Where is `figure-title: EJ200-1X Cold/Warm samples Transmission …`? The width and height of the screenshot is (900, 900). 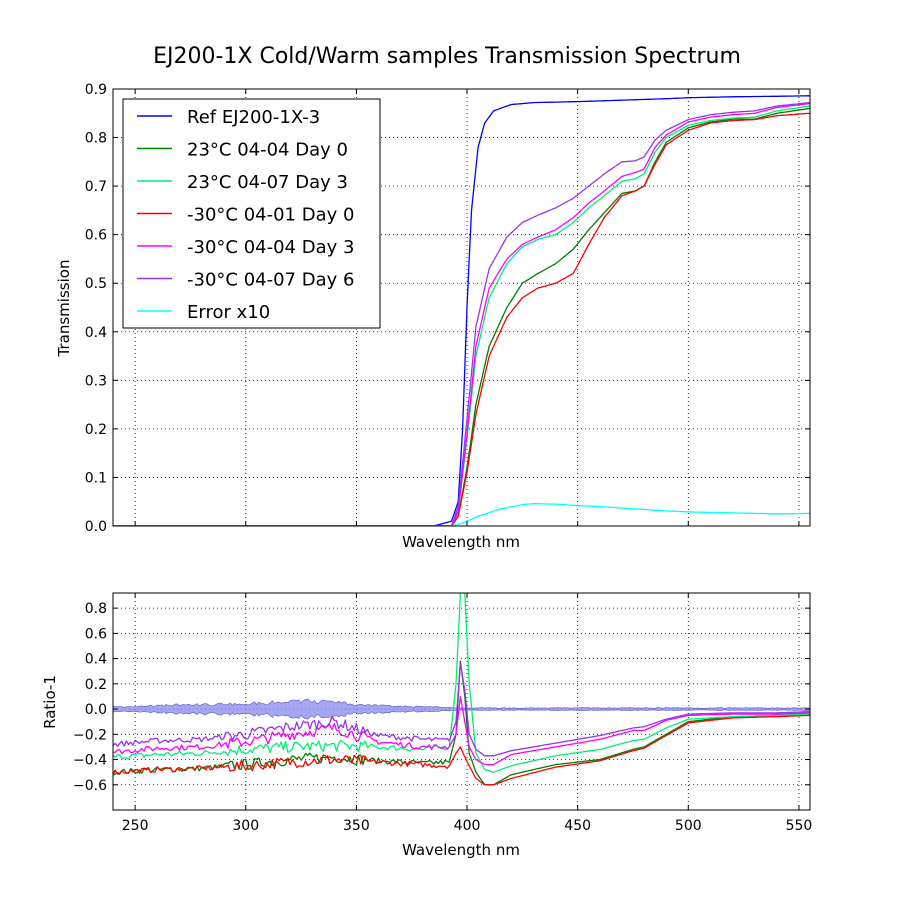 figure-title: EJ200-1X Cold/Warm samples Transmission … is located at coordinates (447, 56).